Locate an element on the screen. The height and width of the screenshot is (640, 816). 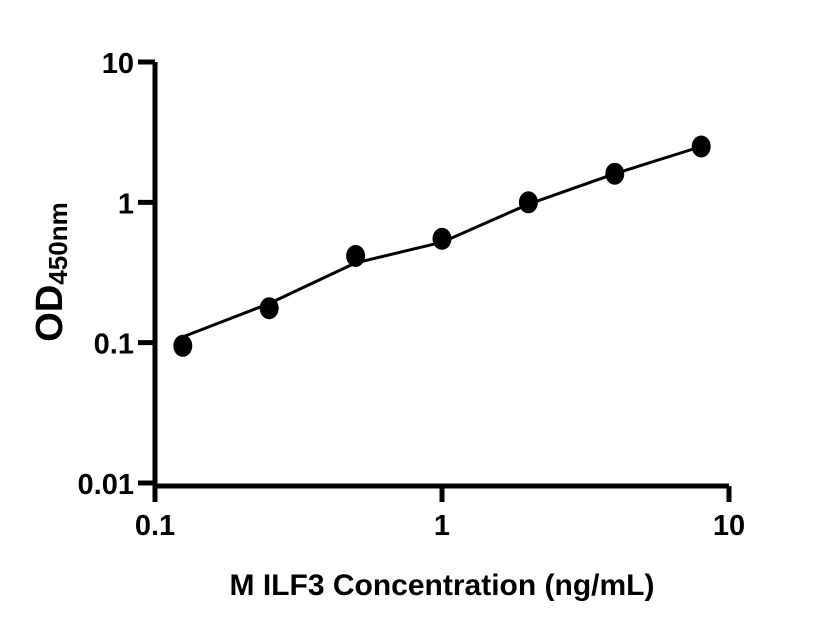
x-tick-label-0: 0.1 is located at coordinates (155, 526).